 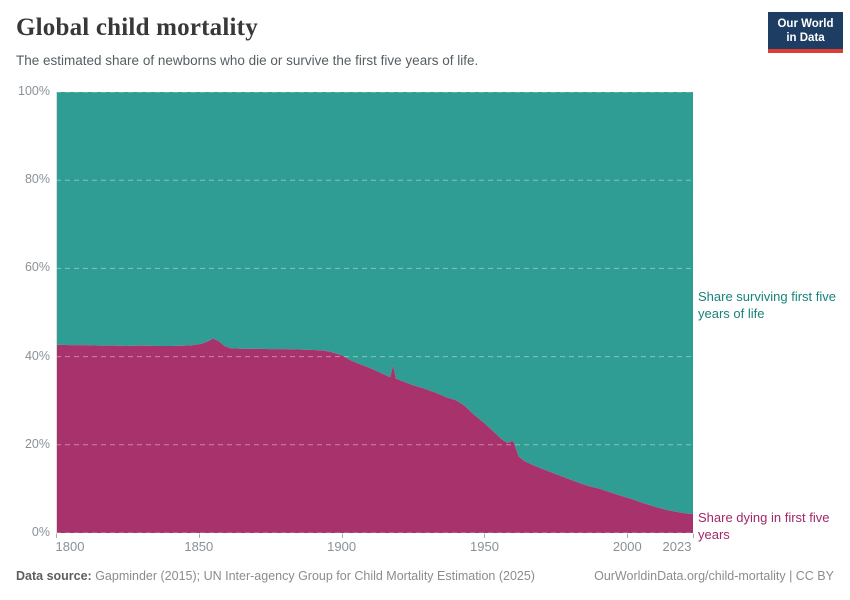 What do you see at coordinates (70, 546) in the screenshot?
I see `x-axis-label-1800: 1800` at bounding box center [70, 546].